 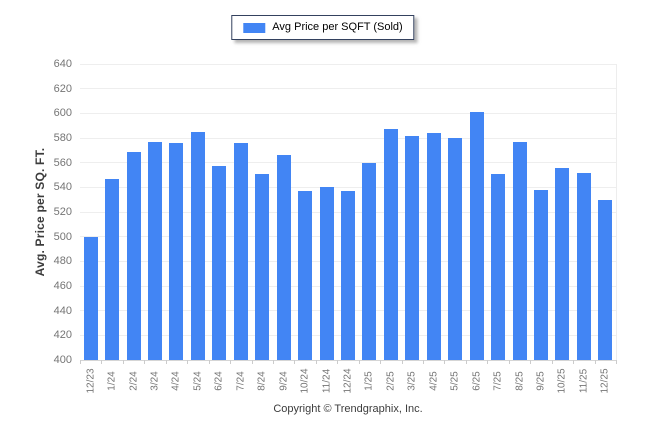 What do you see at coordinates (62, 113) in the screenshot?
I see `y-axis-tick-label: 600` at bounding box center [62, 113].